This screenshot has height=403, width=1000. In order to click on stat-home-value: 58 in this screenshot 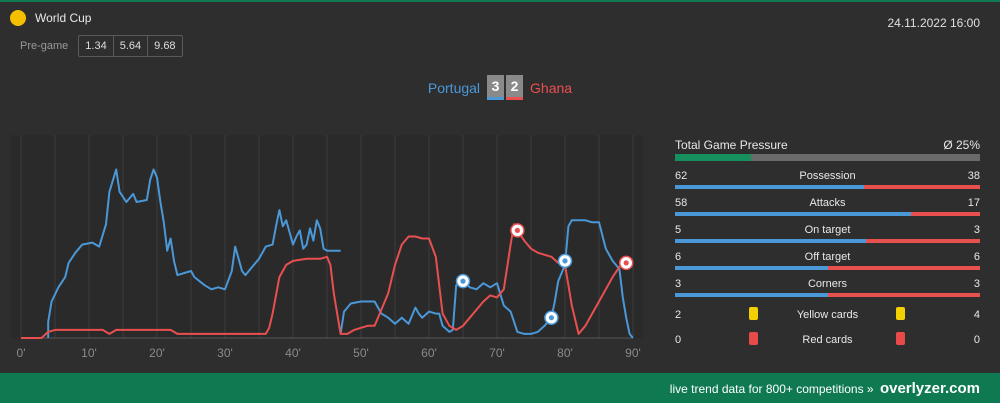, I will do `click(681, 203)`.